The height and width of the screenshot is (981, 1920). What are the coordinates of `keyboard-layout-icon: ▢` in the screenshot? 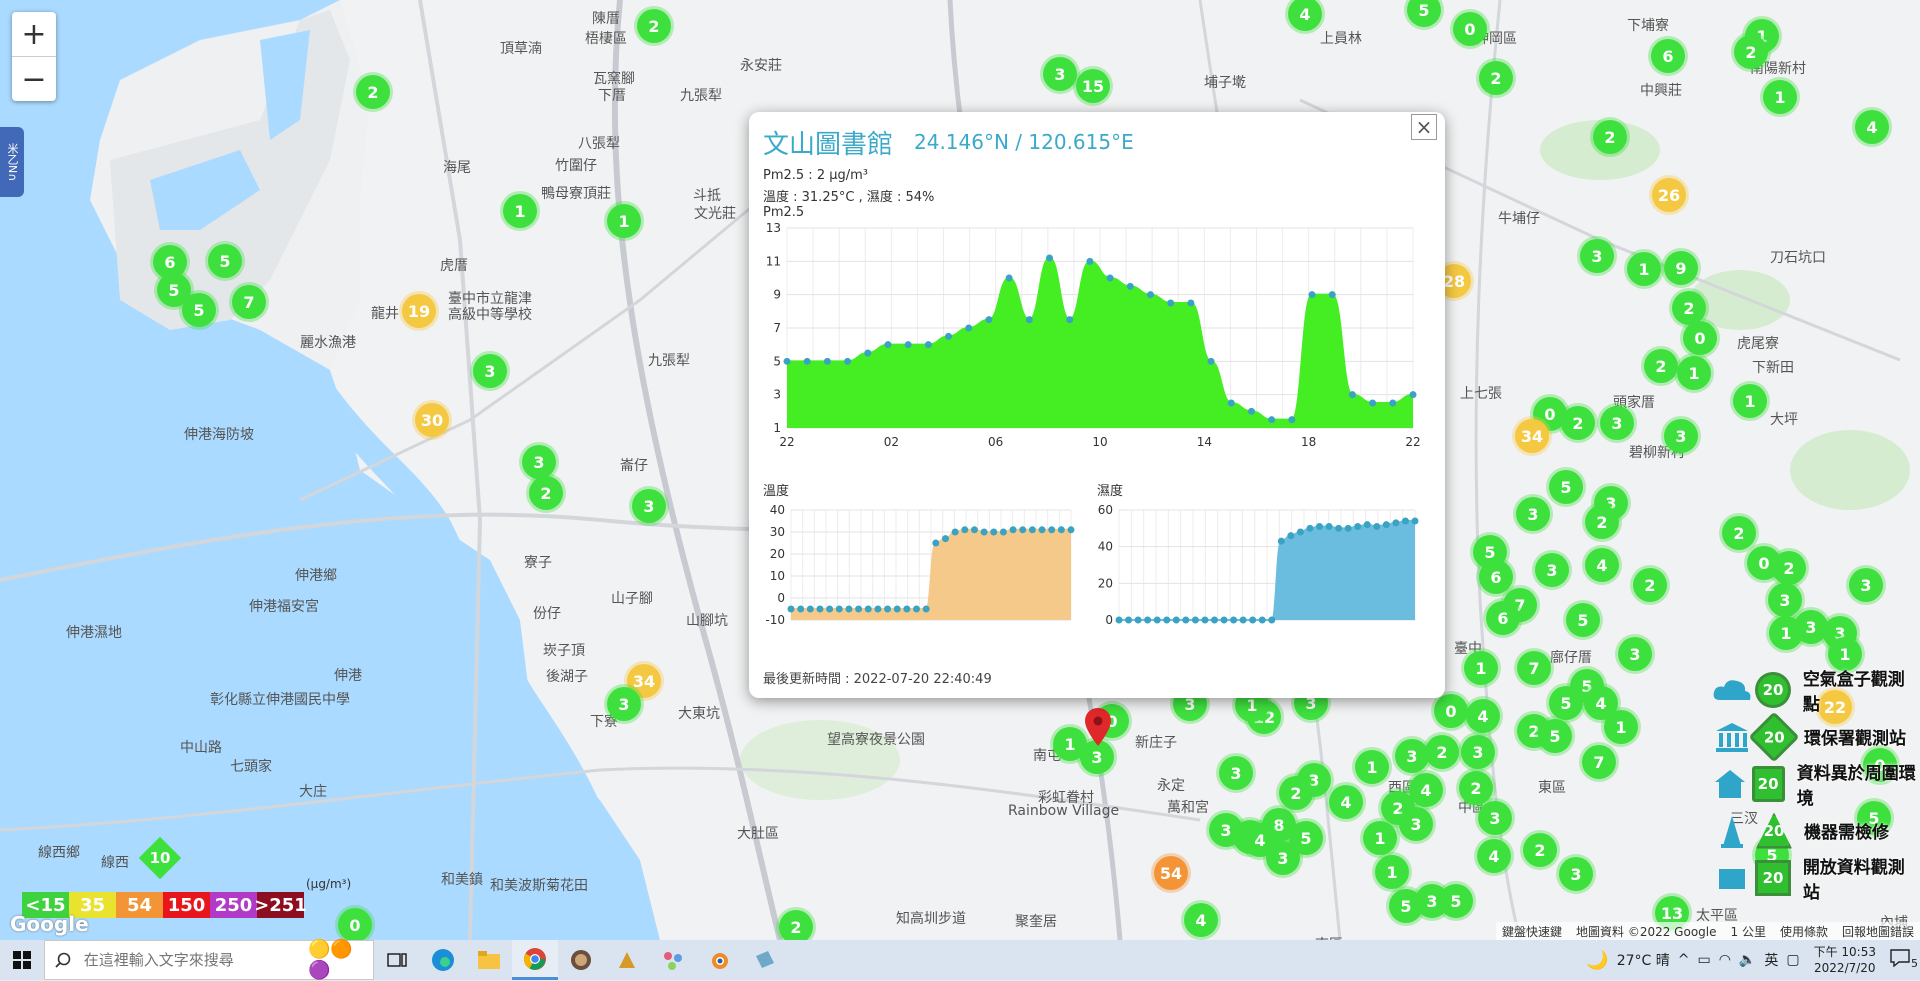 It's located at (1793, 960).